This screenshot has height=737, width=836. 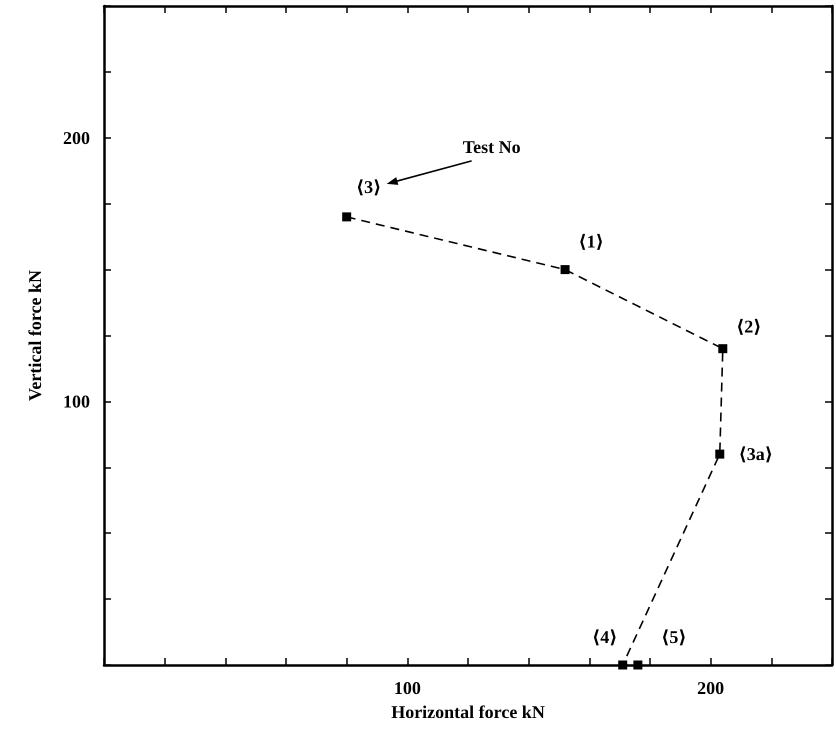 I want to click on x-axis-title: Horizontal force kN, so click(x=468, y=712).